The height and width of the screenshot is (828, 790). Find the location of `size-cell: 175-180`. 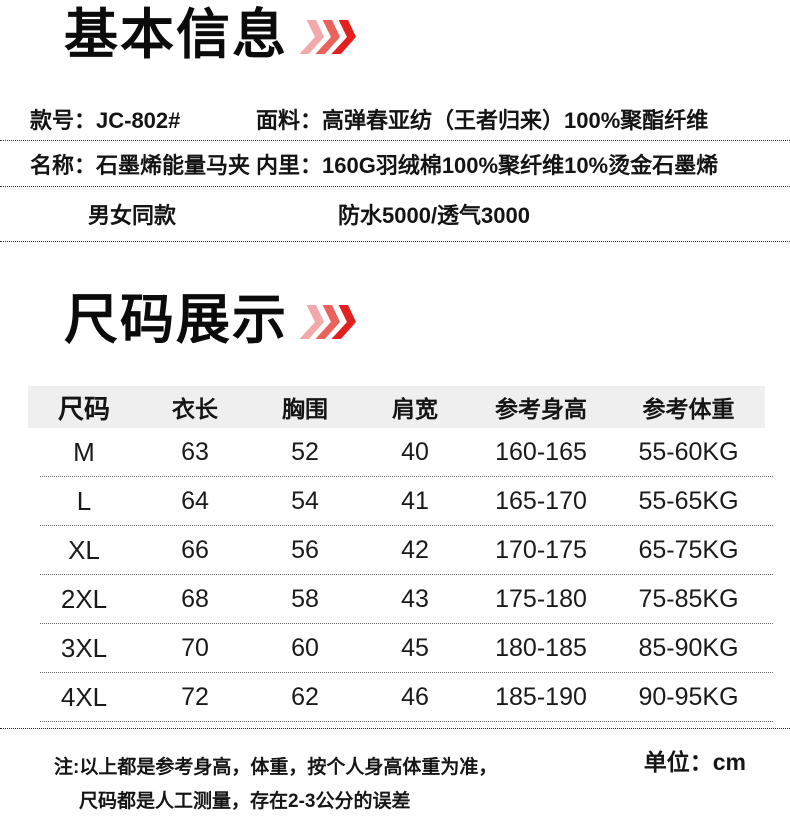

size-cell: 175-180 is located at coordinates (541, 599).